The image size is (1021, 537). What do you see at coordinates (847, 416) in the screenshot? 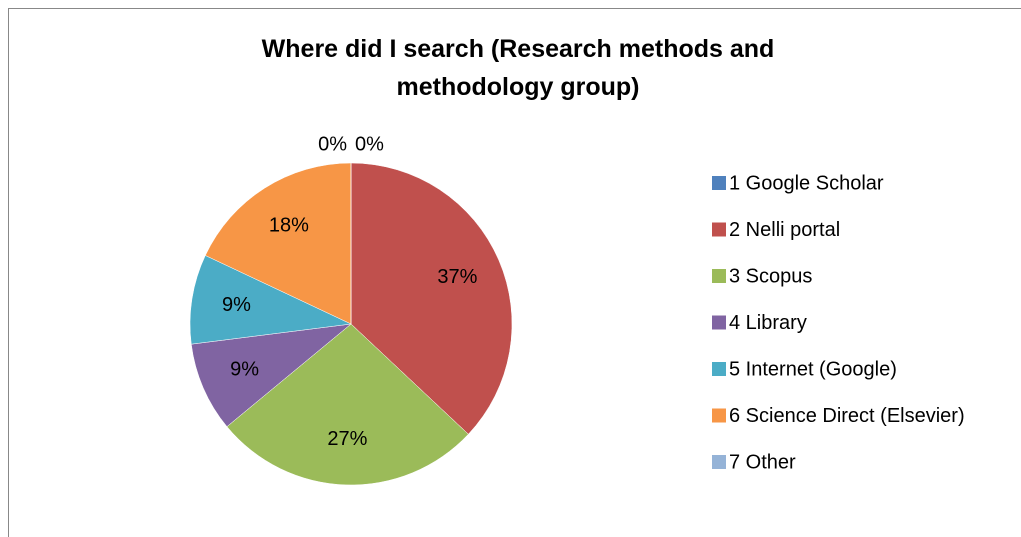
I see `legend-label: 6 Science Direct (Elsevier)` at bounding box center [847, 416].